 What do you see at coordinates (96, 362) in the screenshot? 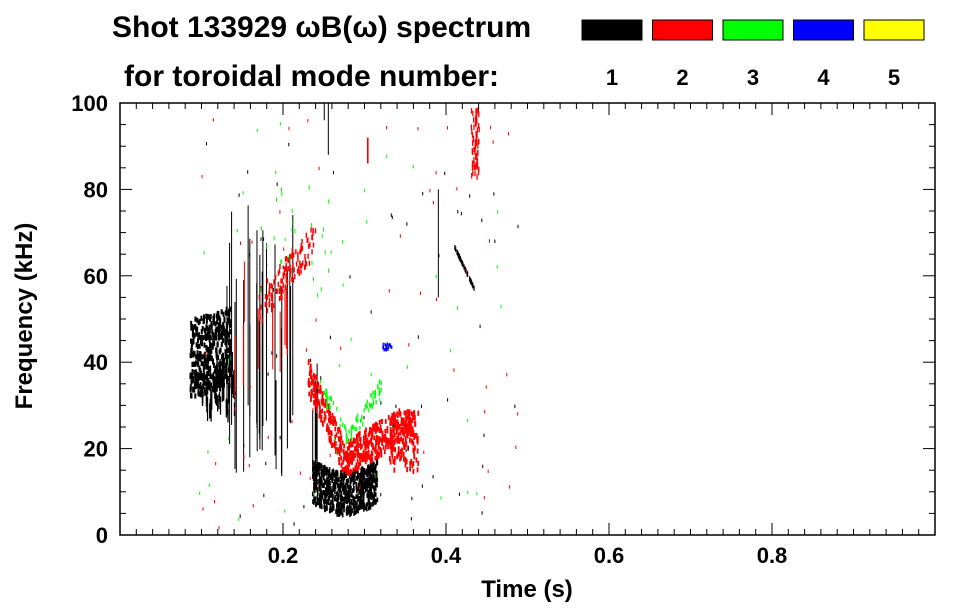
I see `y-tick-label: 40` at bounding box center [96, 362].